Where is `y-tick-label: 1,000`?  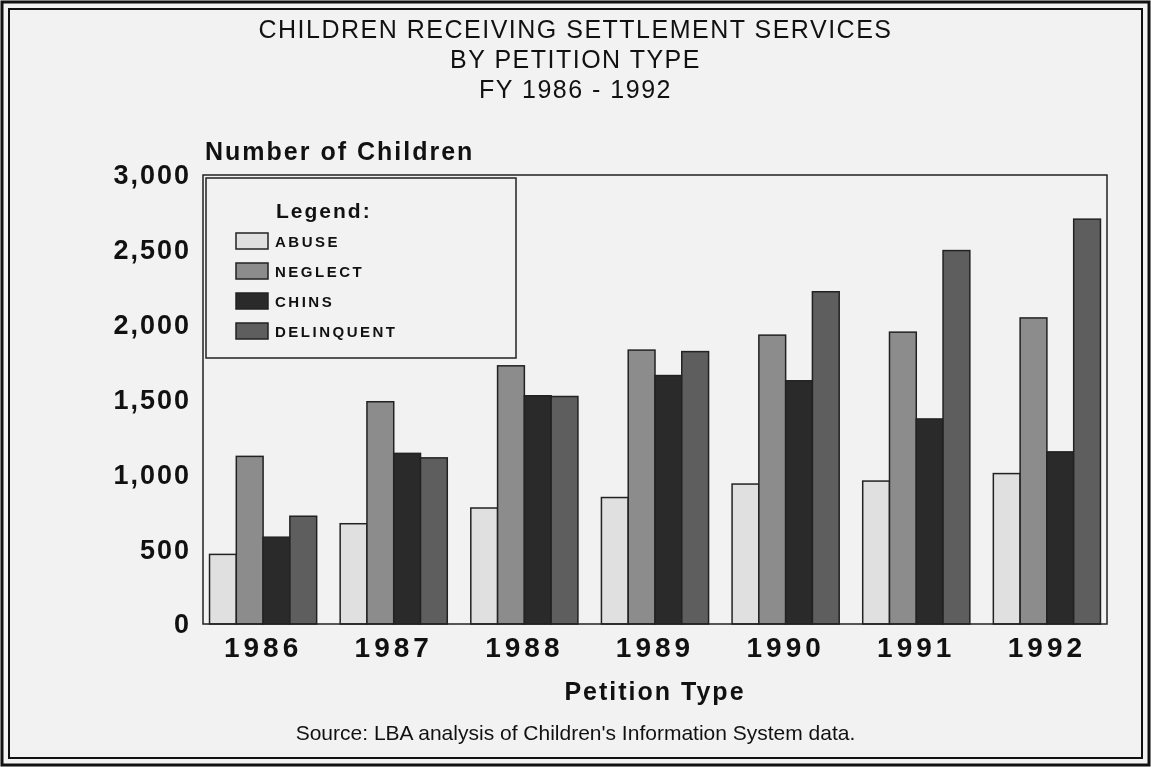 y-tick-label: 1,000 is located at coordinates (152, 474).